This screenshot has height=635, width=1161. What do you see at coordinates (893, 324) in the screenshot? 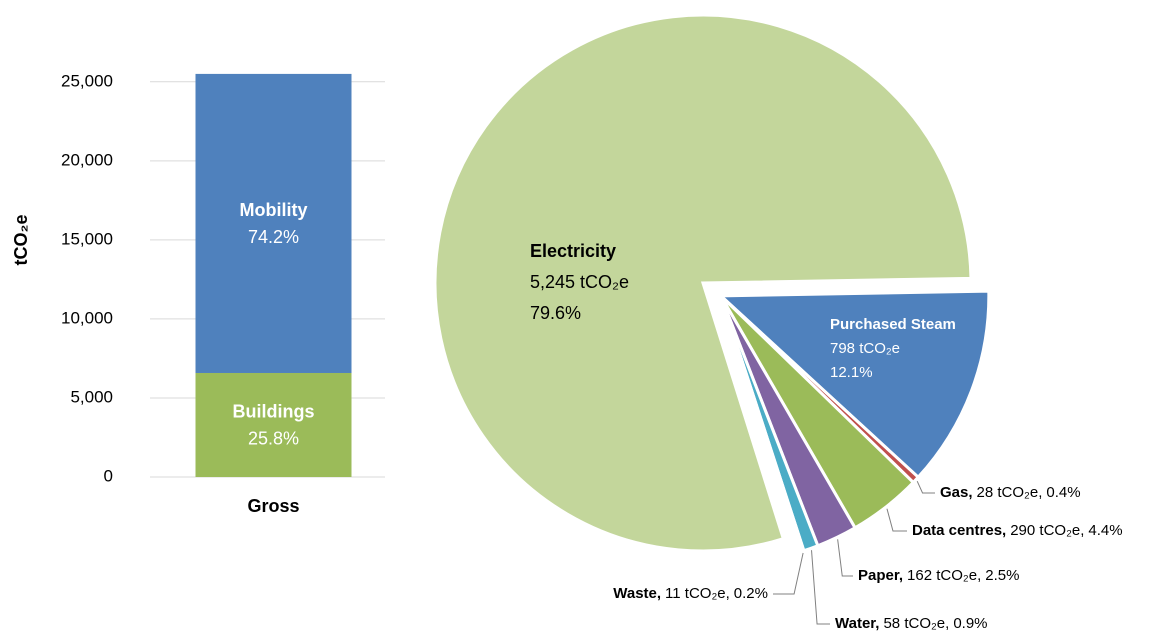
I see `slice-name: Purchased Steam` at bounding box center [893, 324].